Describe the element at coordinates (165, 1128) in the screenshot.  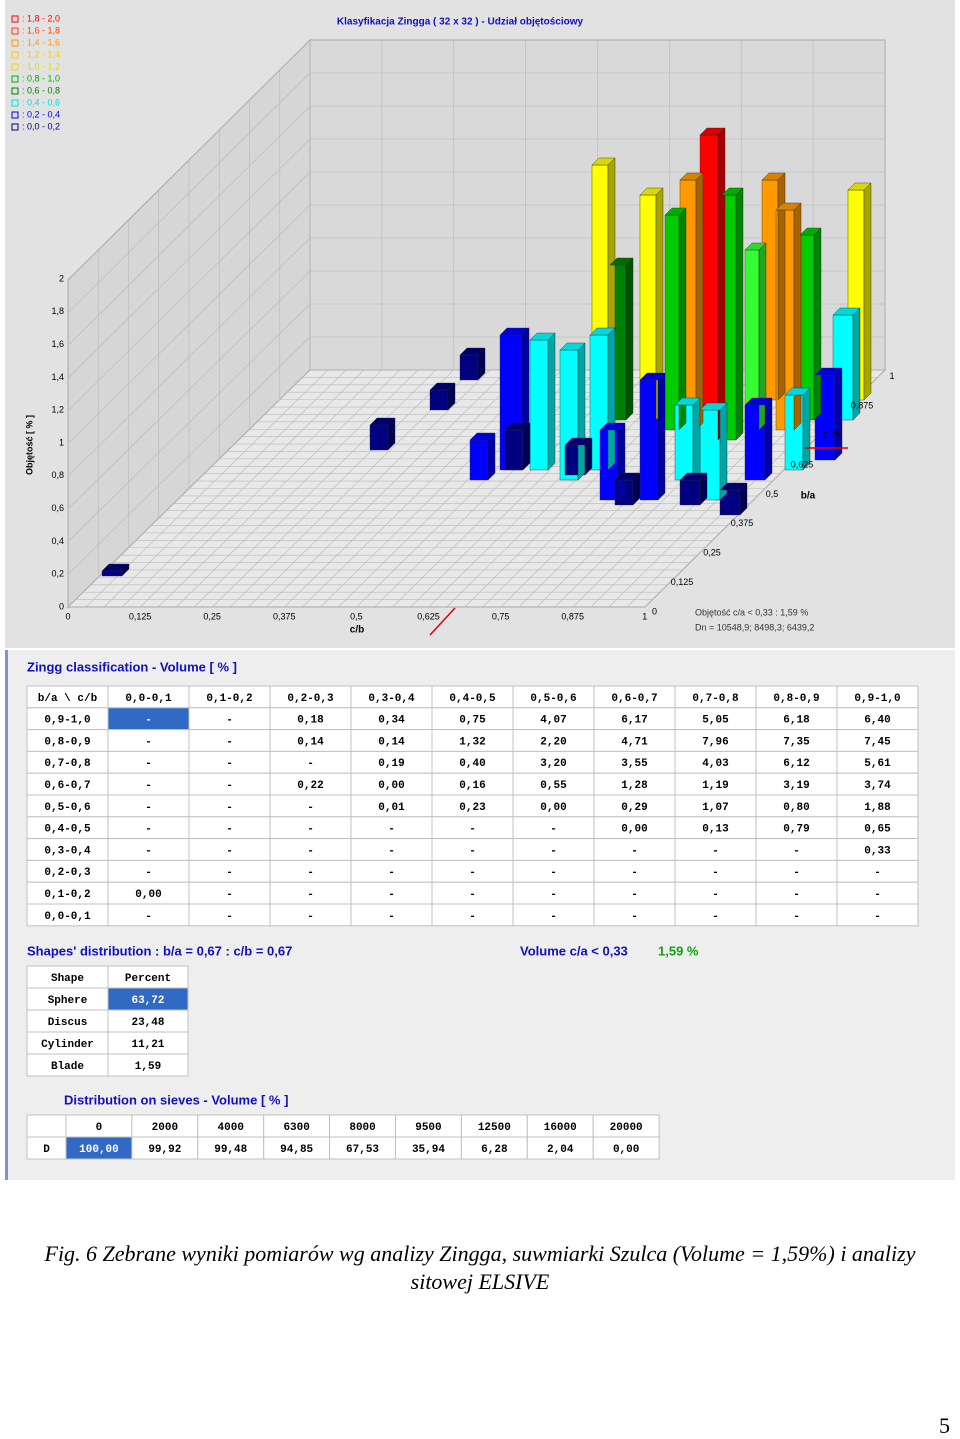
I see `table-header: 2000` at that location.